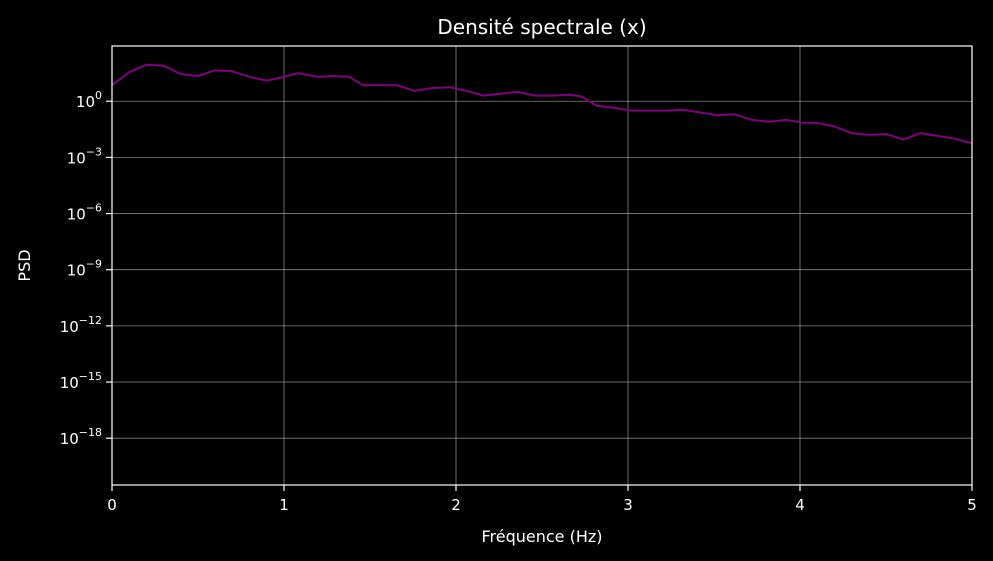 This screenshot has width=993, height=561. What do you see at coordinates (542, 499) in the screenshot?
I see `x-axis-ticks: 0 1 2 3 4 5` at bounding box center [542, 499].